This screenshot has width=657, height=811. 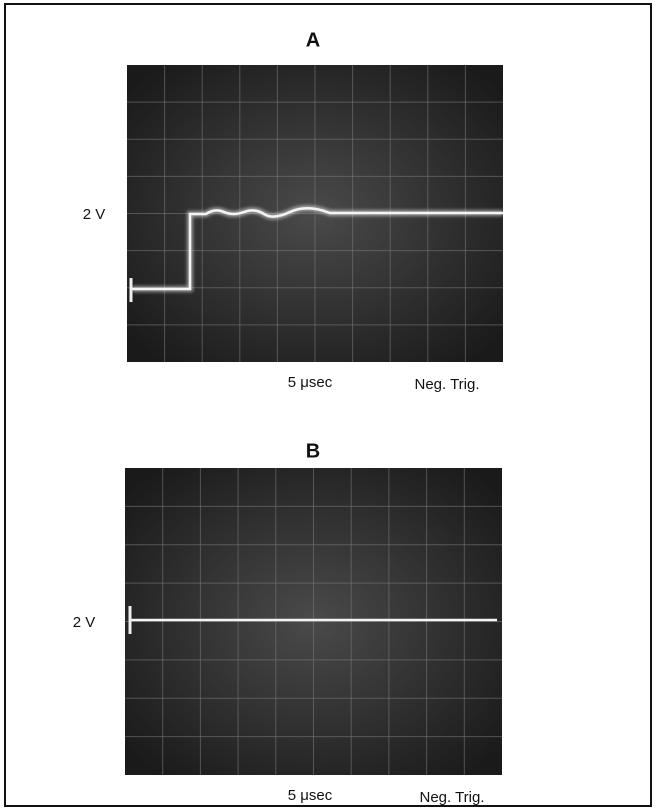 What do you see at coordinates (313, 40) in the screenshot?
I see `panel-title: A` at bounding box center [313, 40].